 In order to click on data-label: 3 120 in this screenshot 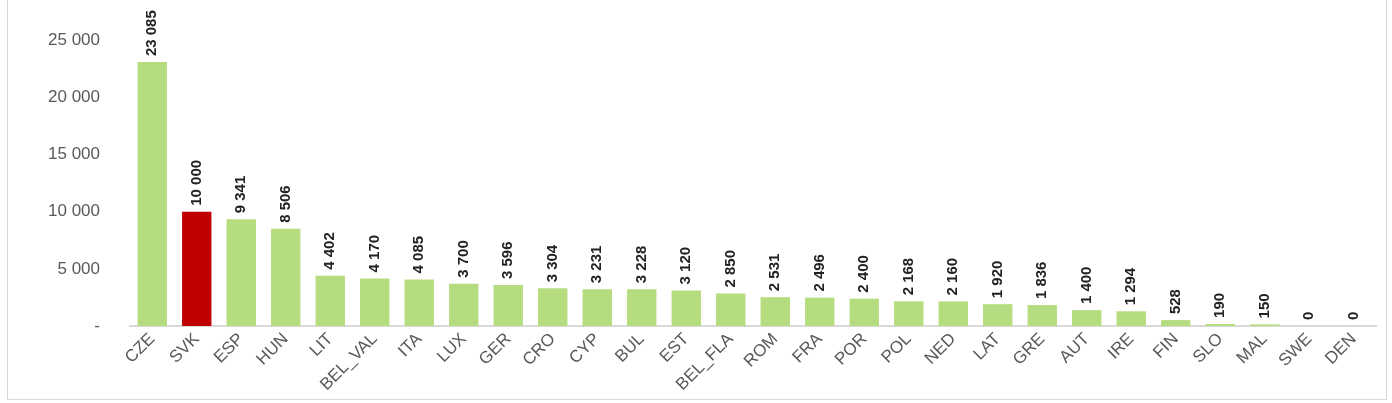, I will do `click(685, 265)`.